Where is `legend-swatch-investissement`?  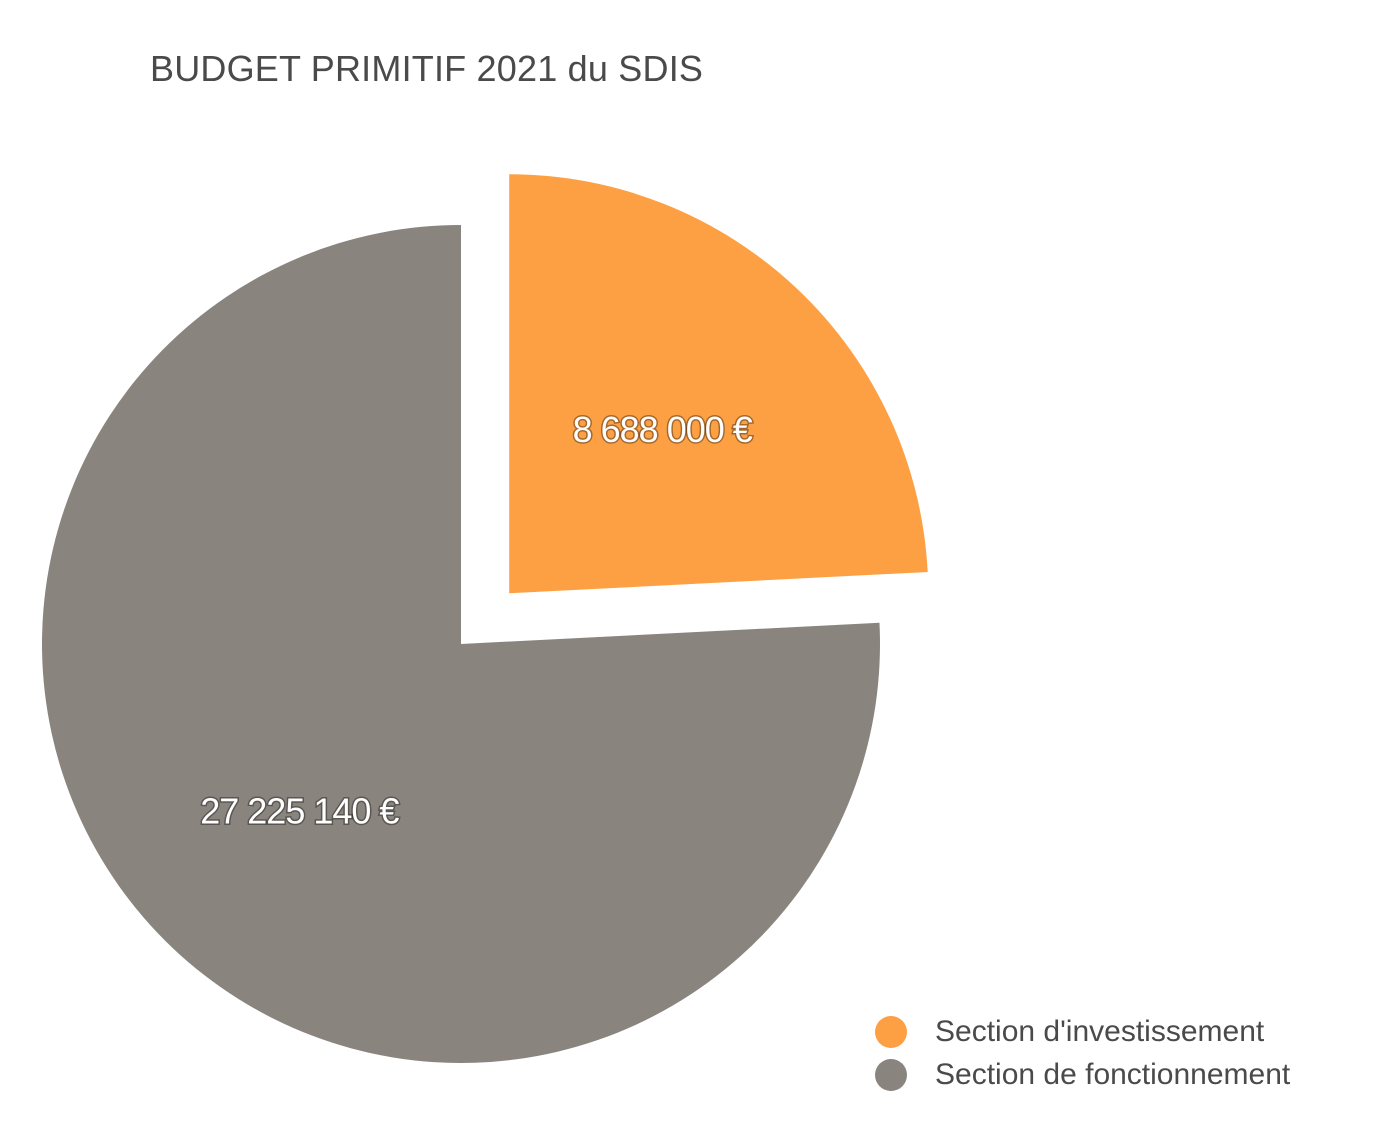 legend-swatch-investissement is located at coordinates (891, 1032).